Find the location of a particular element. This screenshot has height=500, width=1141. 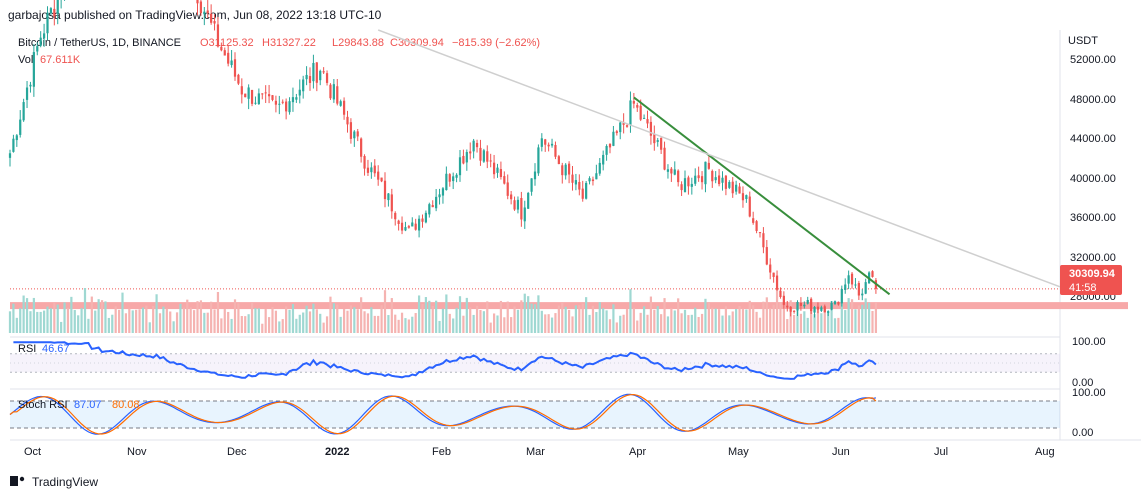

time-tick: Feb is located at coordinates (441, 452).